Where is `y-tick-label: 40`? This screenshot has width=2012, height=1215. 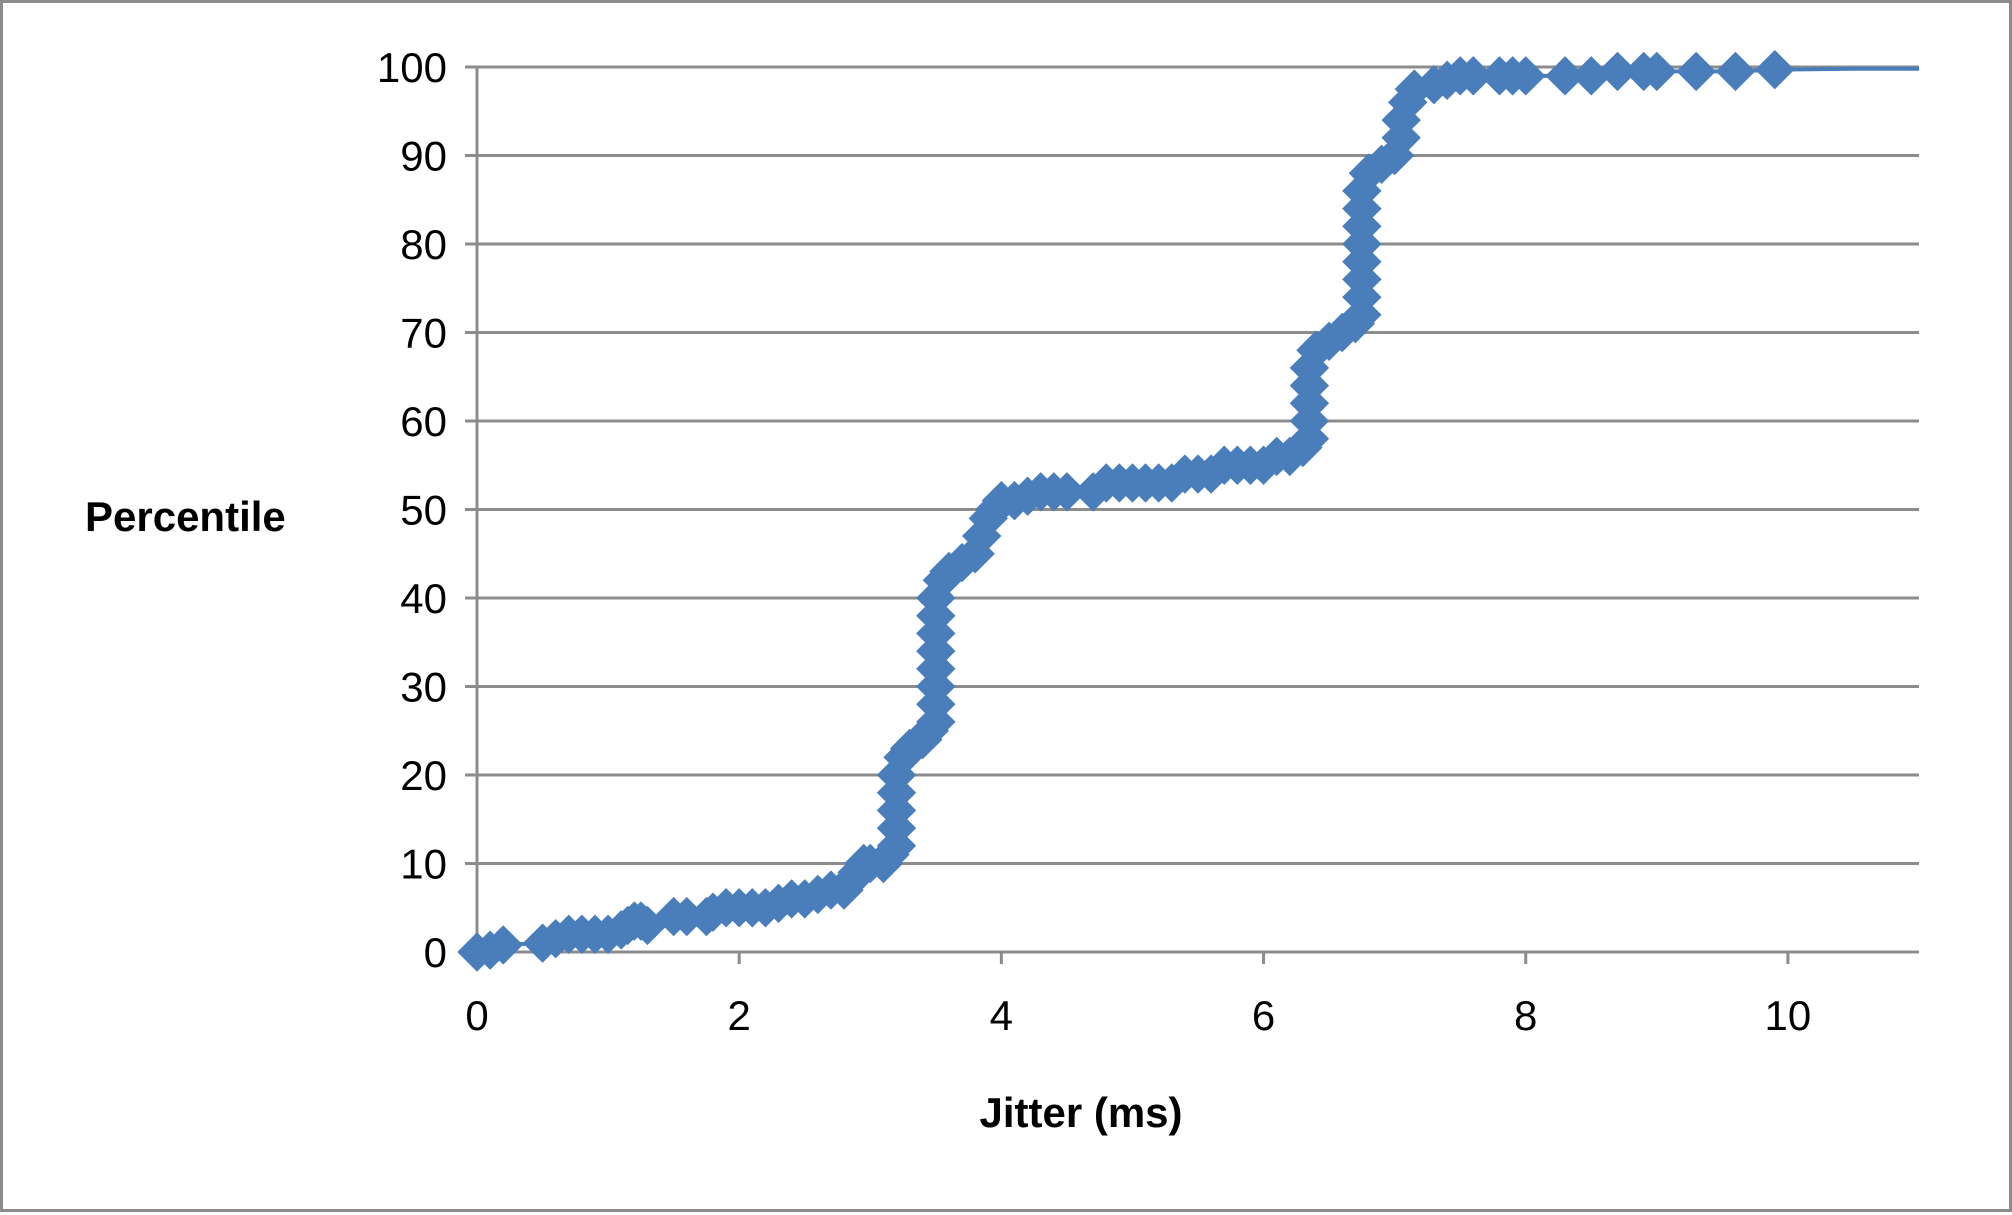 y-tick-label: 40 is located at coordinates (423, 598).